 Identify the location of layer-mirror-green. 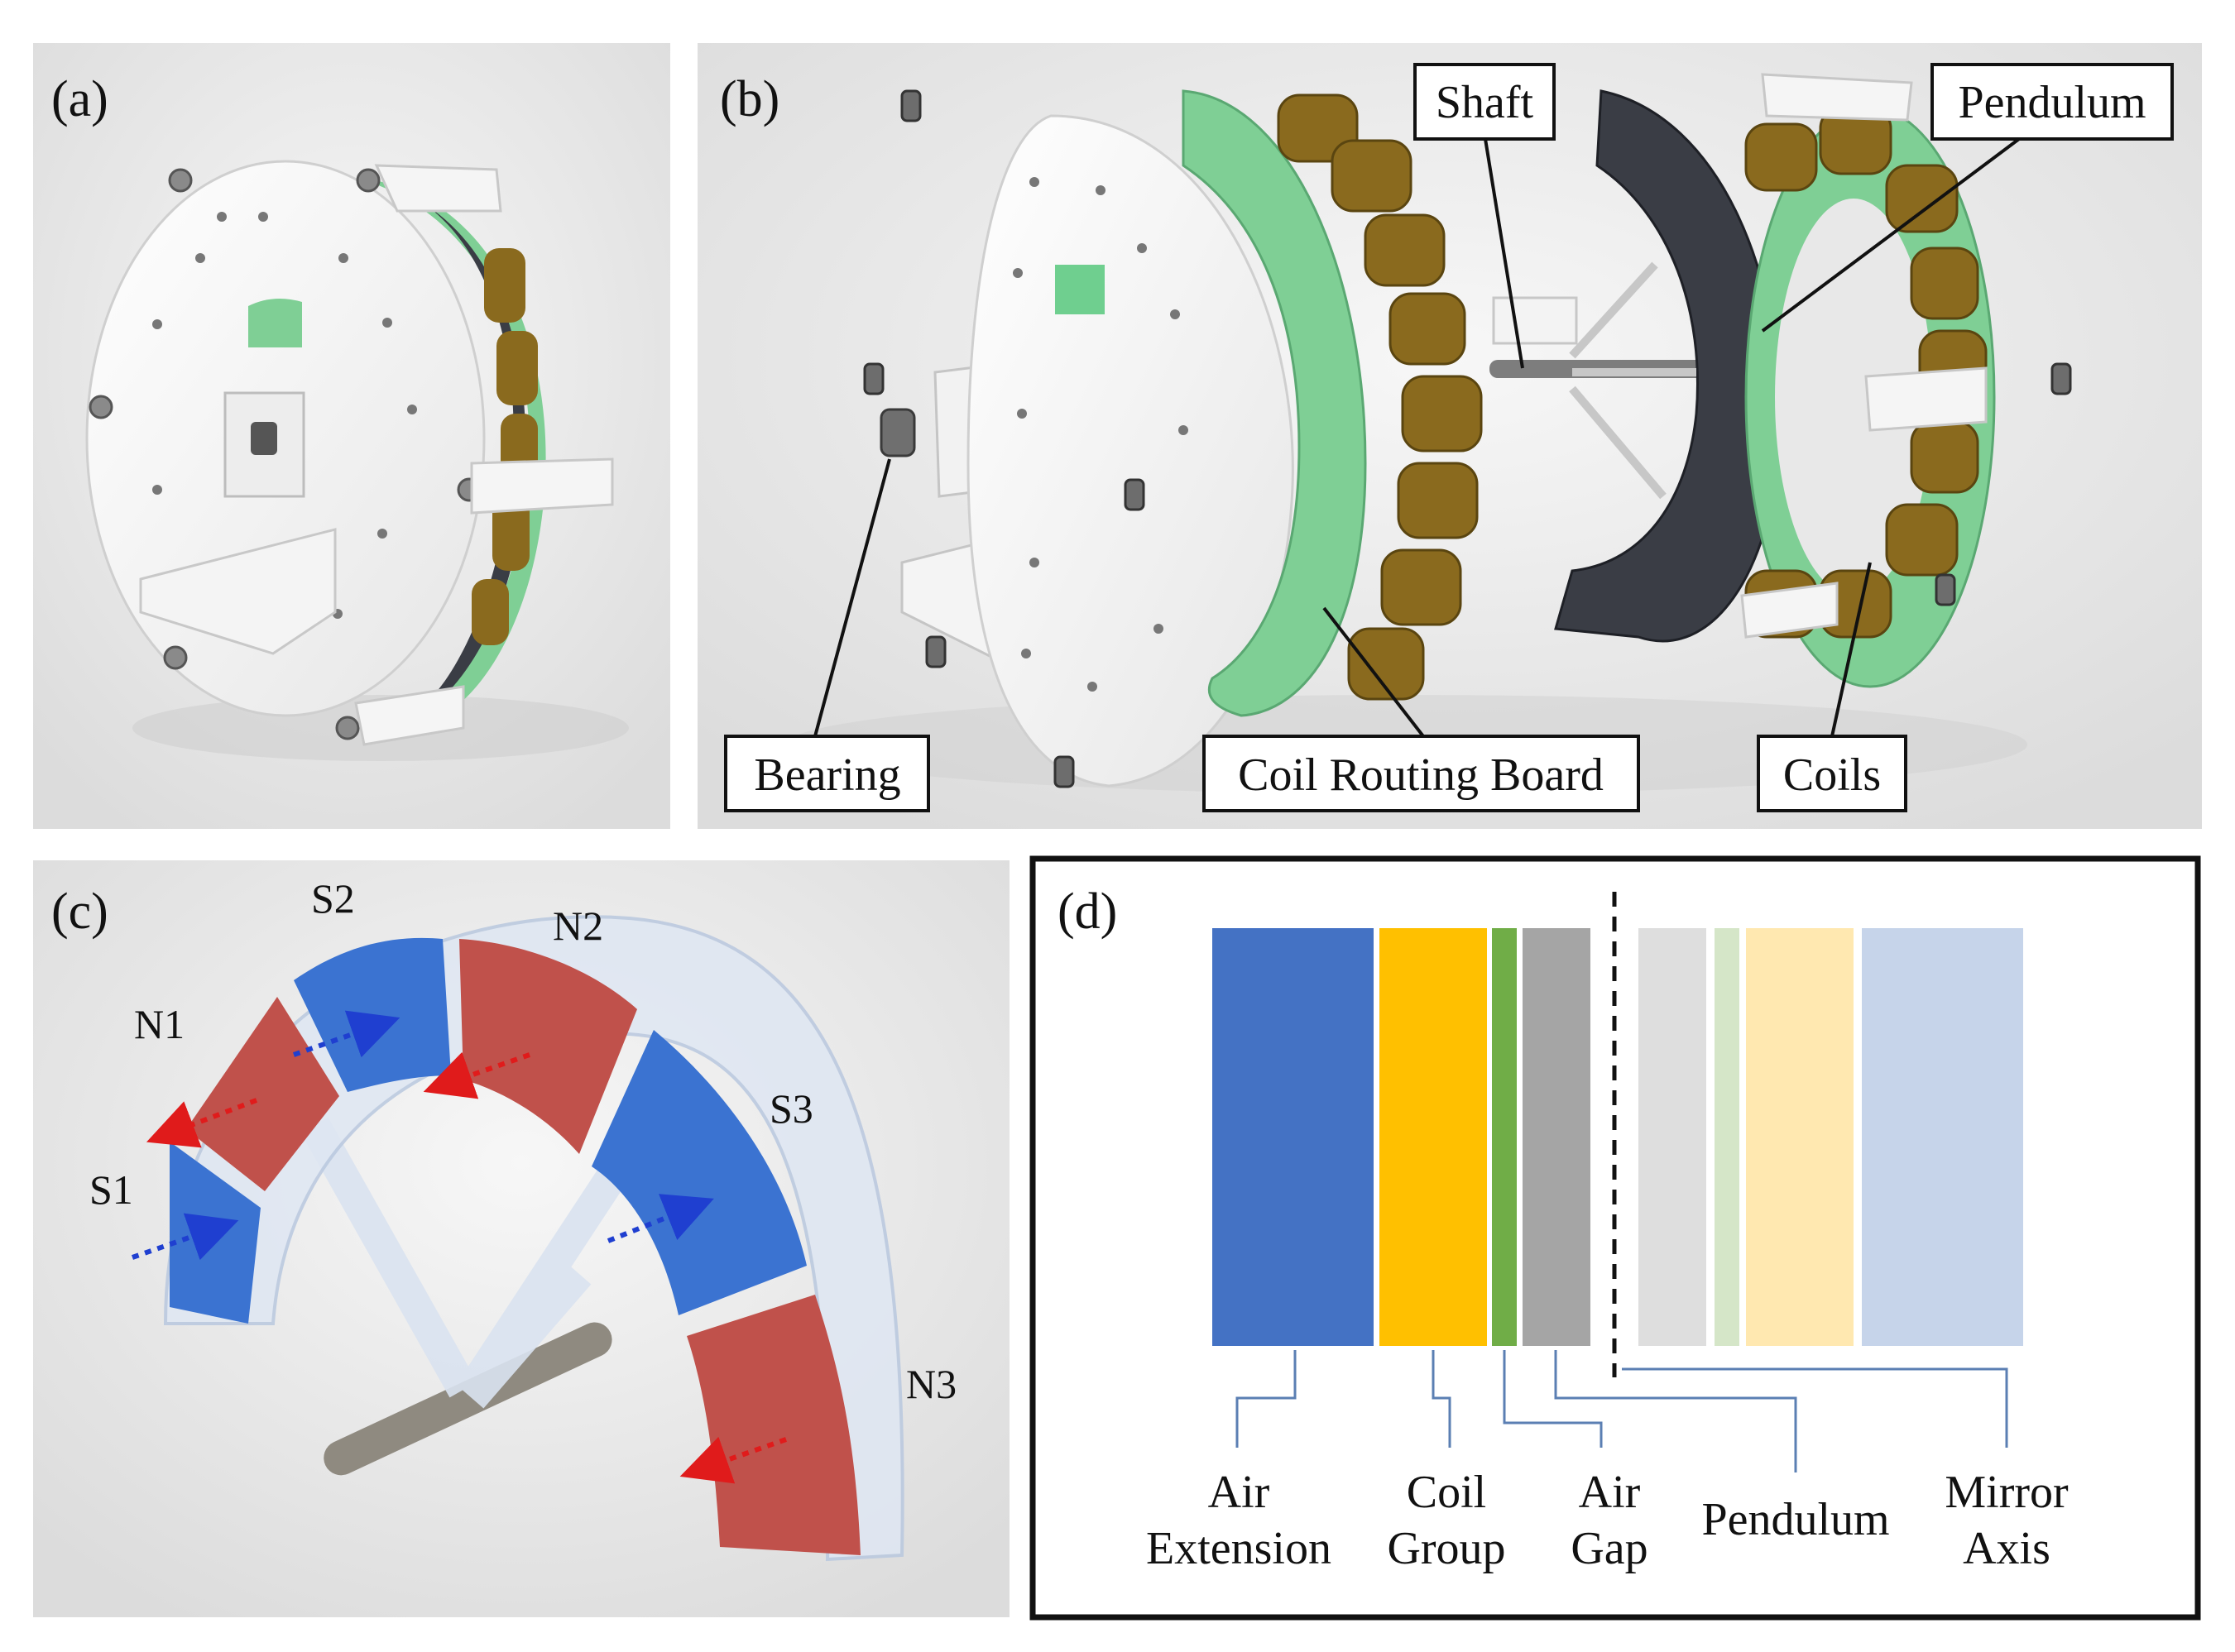
(1727, 1137).